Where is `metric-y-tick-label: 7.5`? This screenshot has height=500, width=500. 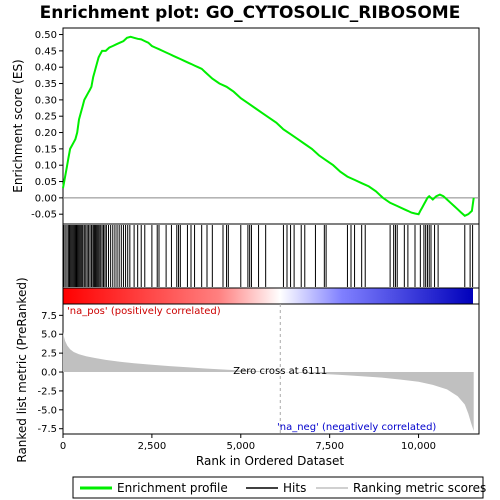
metric-y-tick-label: 7.5 is located at coordinates (49, 316).